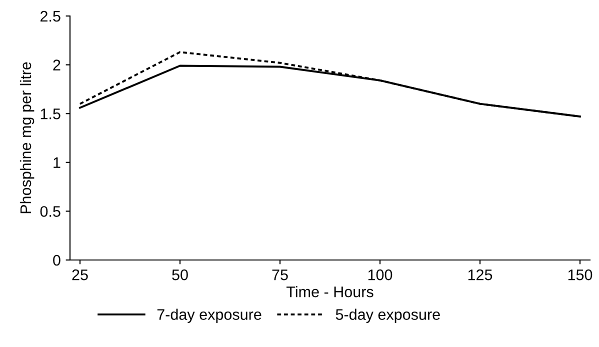  What do you see at coordinates (209, 315) in the screenshot?
I see `legend-label: 7-day exposure` at bounding box center [209, 315].